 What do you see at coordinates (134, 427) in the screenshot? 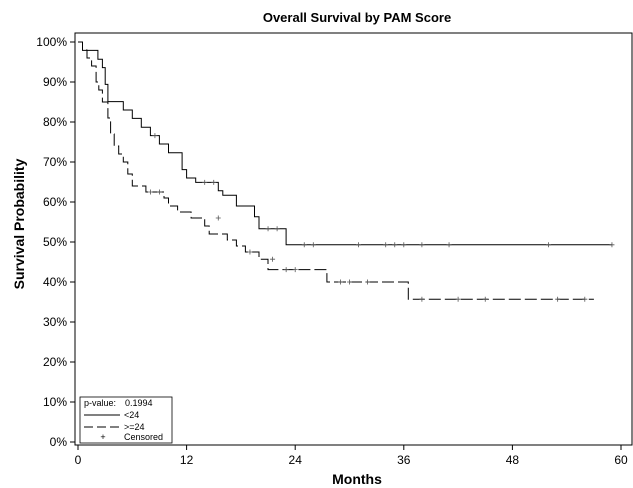
I see `legend-label-ge24: >=24` at bounding box center [134, 427].